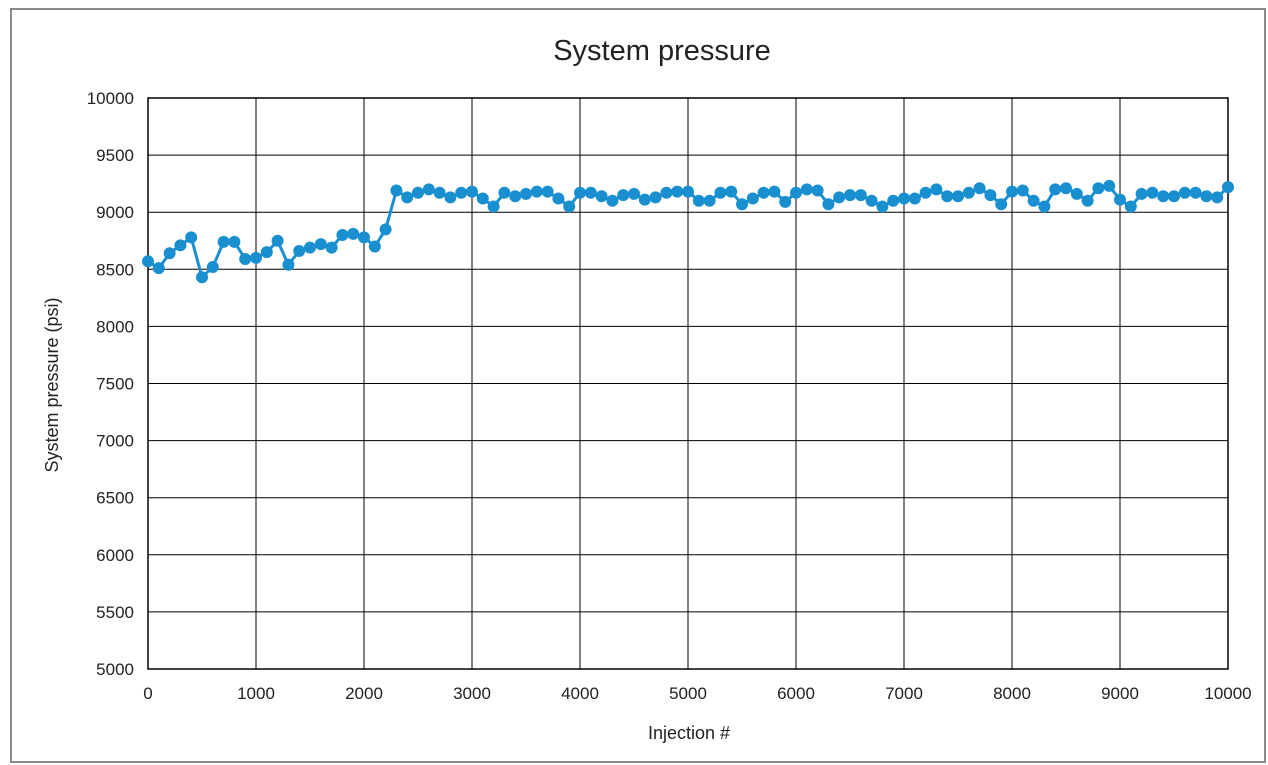 This screenshot has height=765, width=1268. What do you see at coordinates (52, 384) in the screenshot?
I see `y-axis-title: System pressure (psi)` at bounding box center [52, 384].